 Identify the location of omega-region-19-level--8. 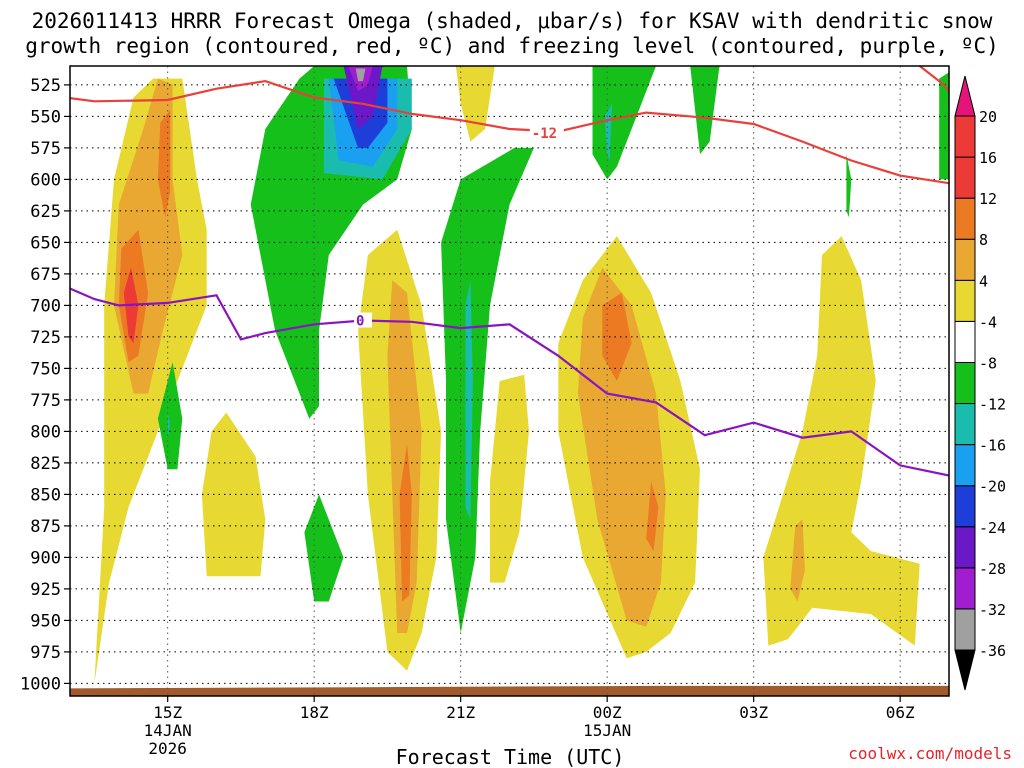
(487, 390).